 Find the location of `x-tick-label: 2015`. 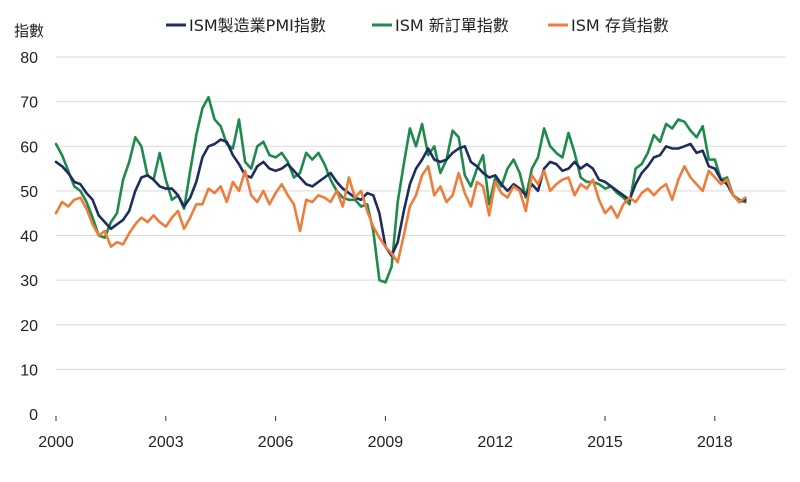

x-tick-label: 2015 is located at coordinates (605, 442).